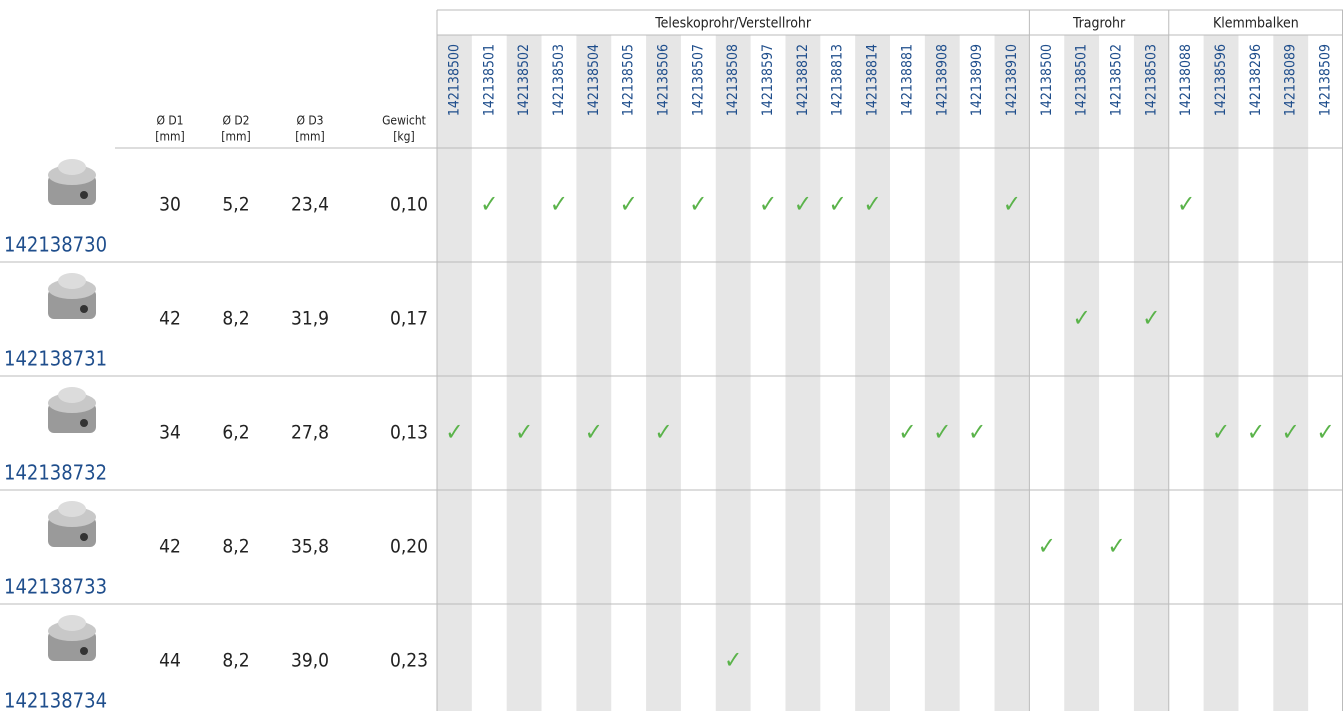  Describe the element at coordinates (409, 205) in the screenshot. I see `spec-value: 0,10` at that location.